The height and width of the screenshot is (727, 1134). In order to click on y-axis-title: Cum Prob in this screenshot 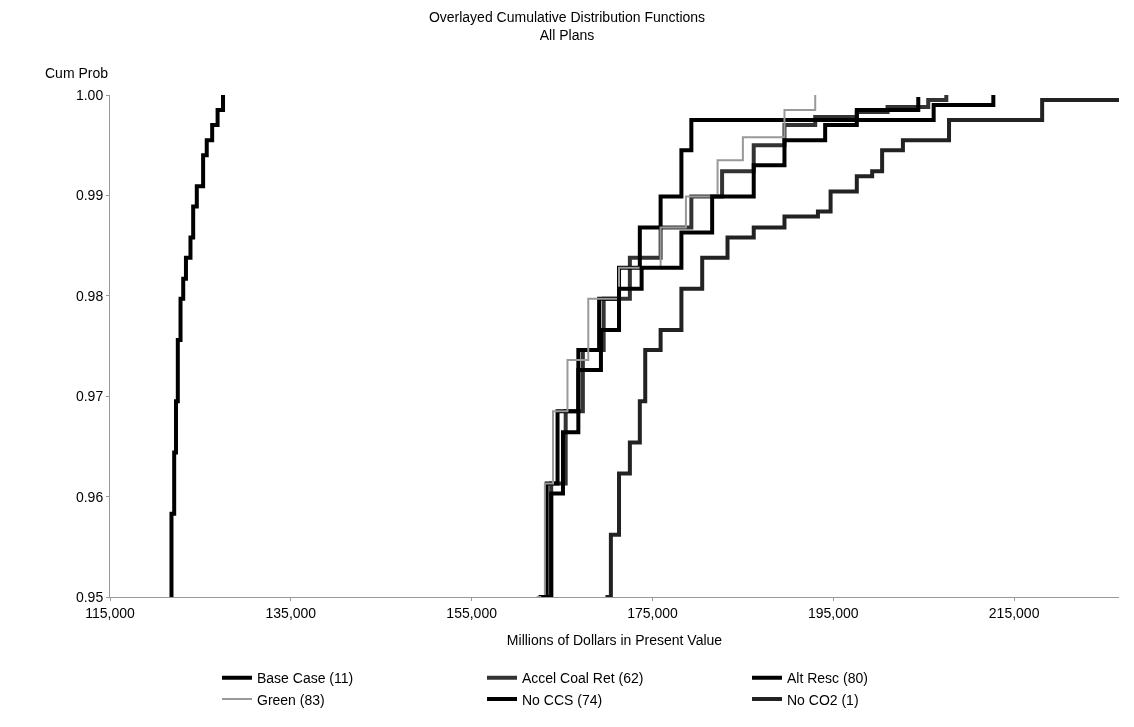, I will do `click(77, 73)`.